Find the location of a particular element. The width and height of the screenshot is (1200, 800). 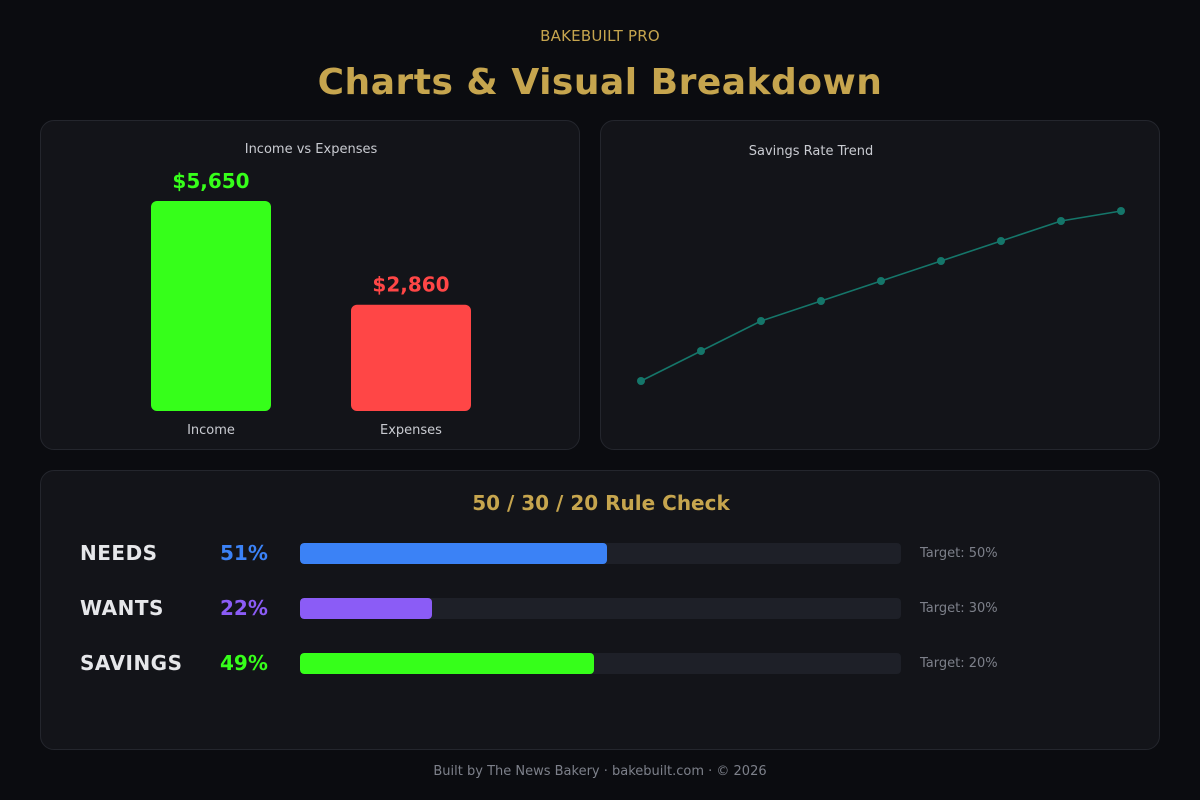

brand-label: BAKEBUILT PRO is located at coordinates (600, 36).